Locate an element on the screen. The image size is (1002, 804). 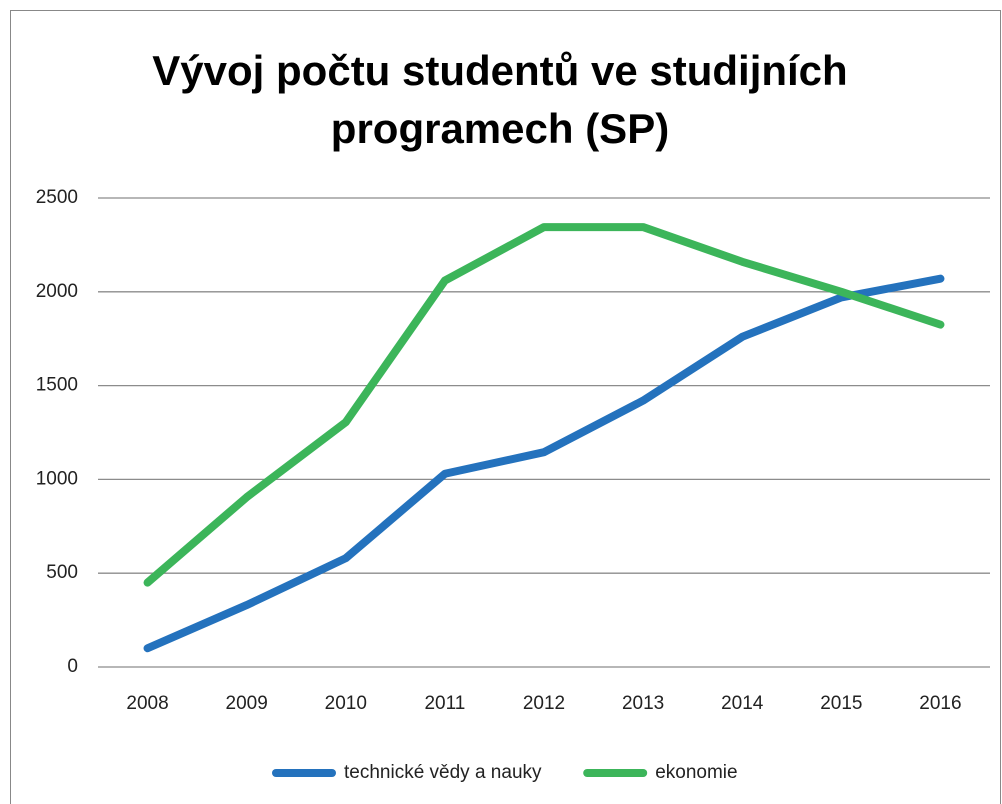
x-tick-label: 2012 is located at coordinates (544, 703).